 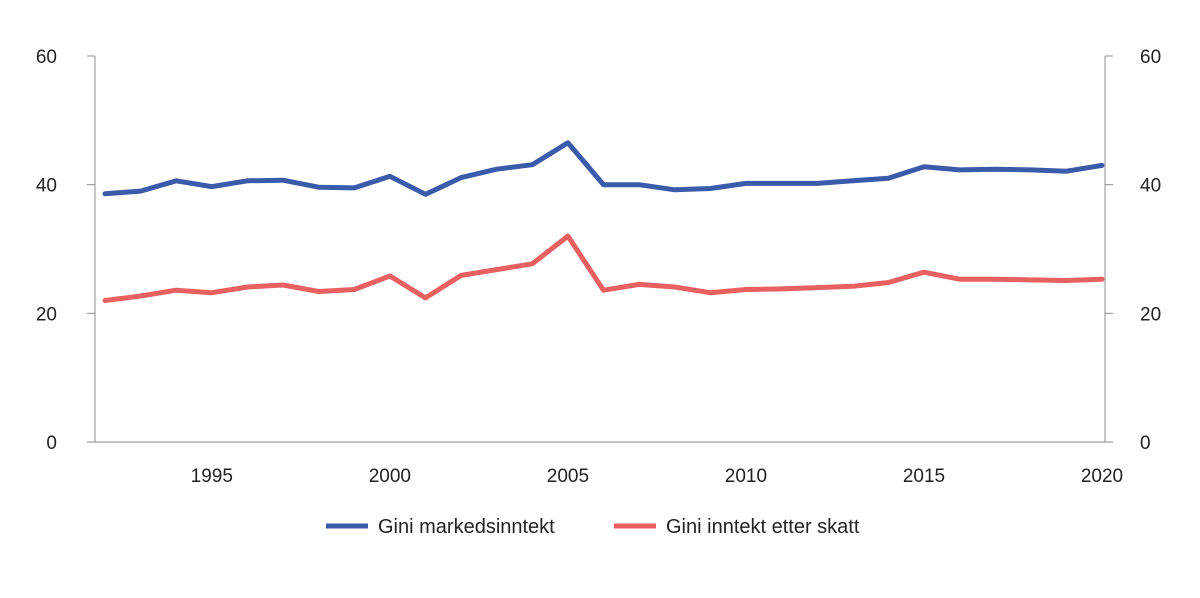 What do you see at coordinates (51, 443) in the screenshot?
I see `y-tick-label-left: 0` at bounding box center [51, 443].